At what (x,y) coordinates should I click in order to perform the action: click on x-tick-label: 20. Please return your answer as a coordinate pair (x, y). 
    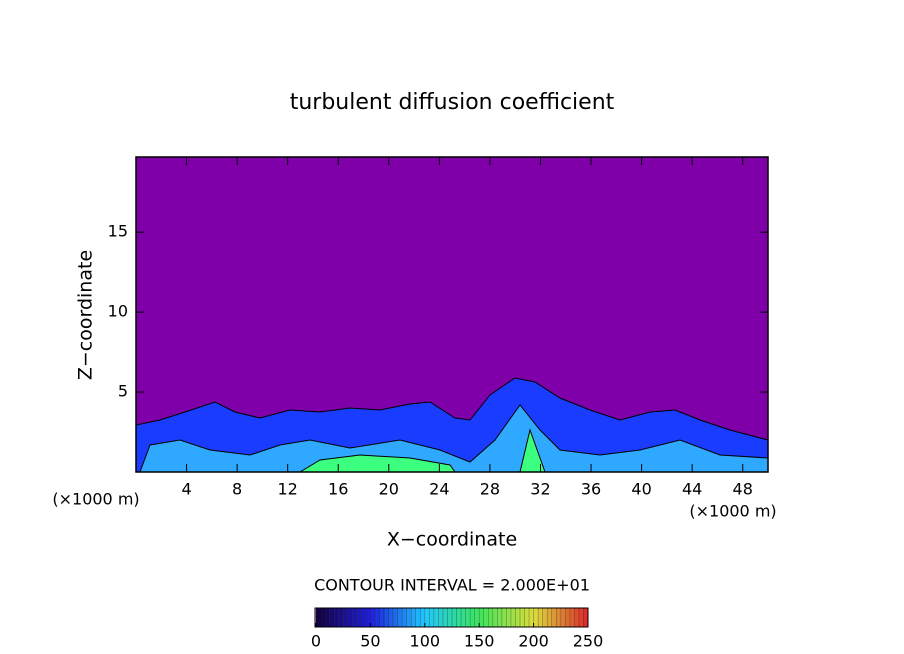
    Looking at the image, I should click on (389, 489).